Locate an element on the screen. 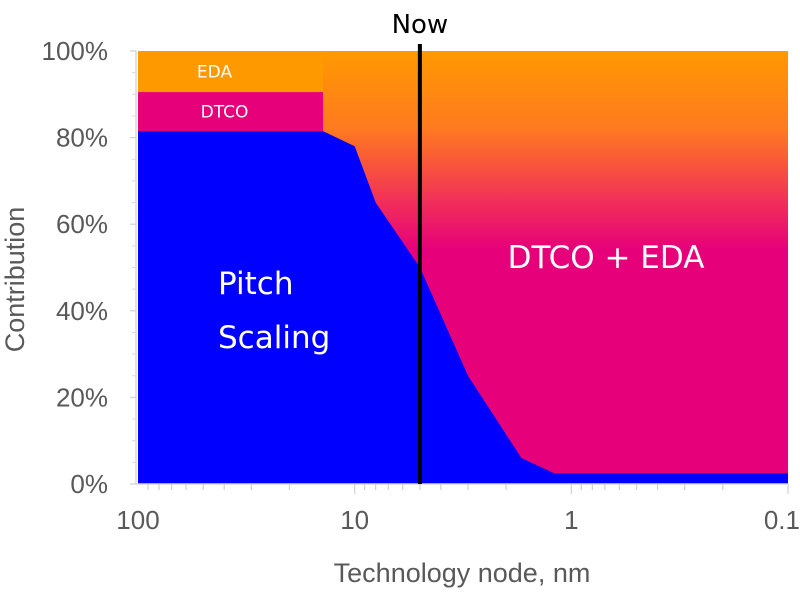 The image size is (800, 595). y-tick-label: 80% is located at coordinates (82, 138).